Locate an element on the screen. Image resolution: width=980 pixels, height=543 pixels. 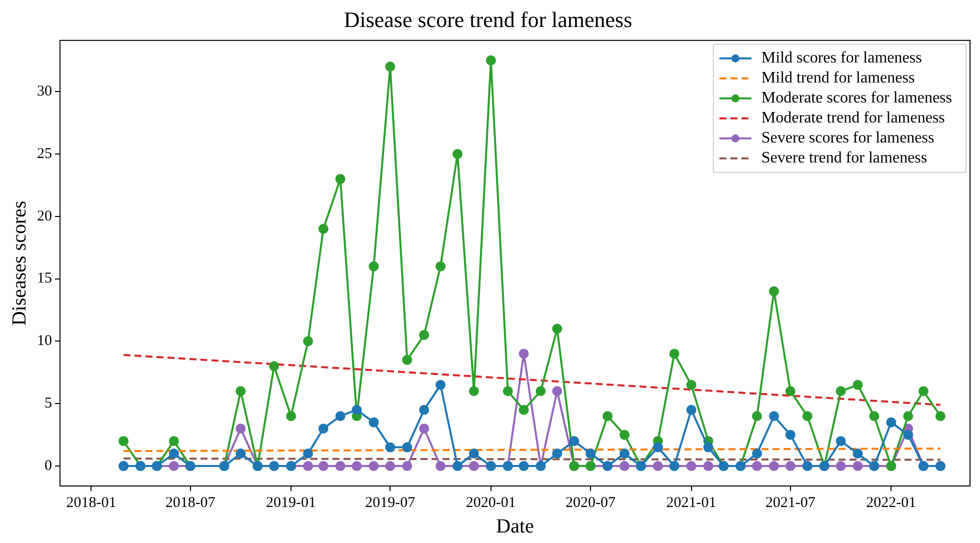
legend-label: Severe scores for lameness is located at coordinates (847, 138).